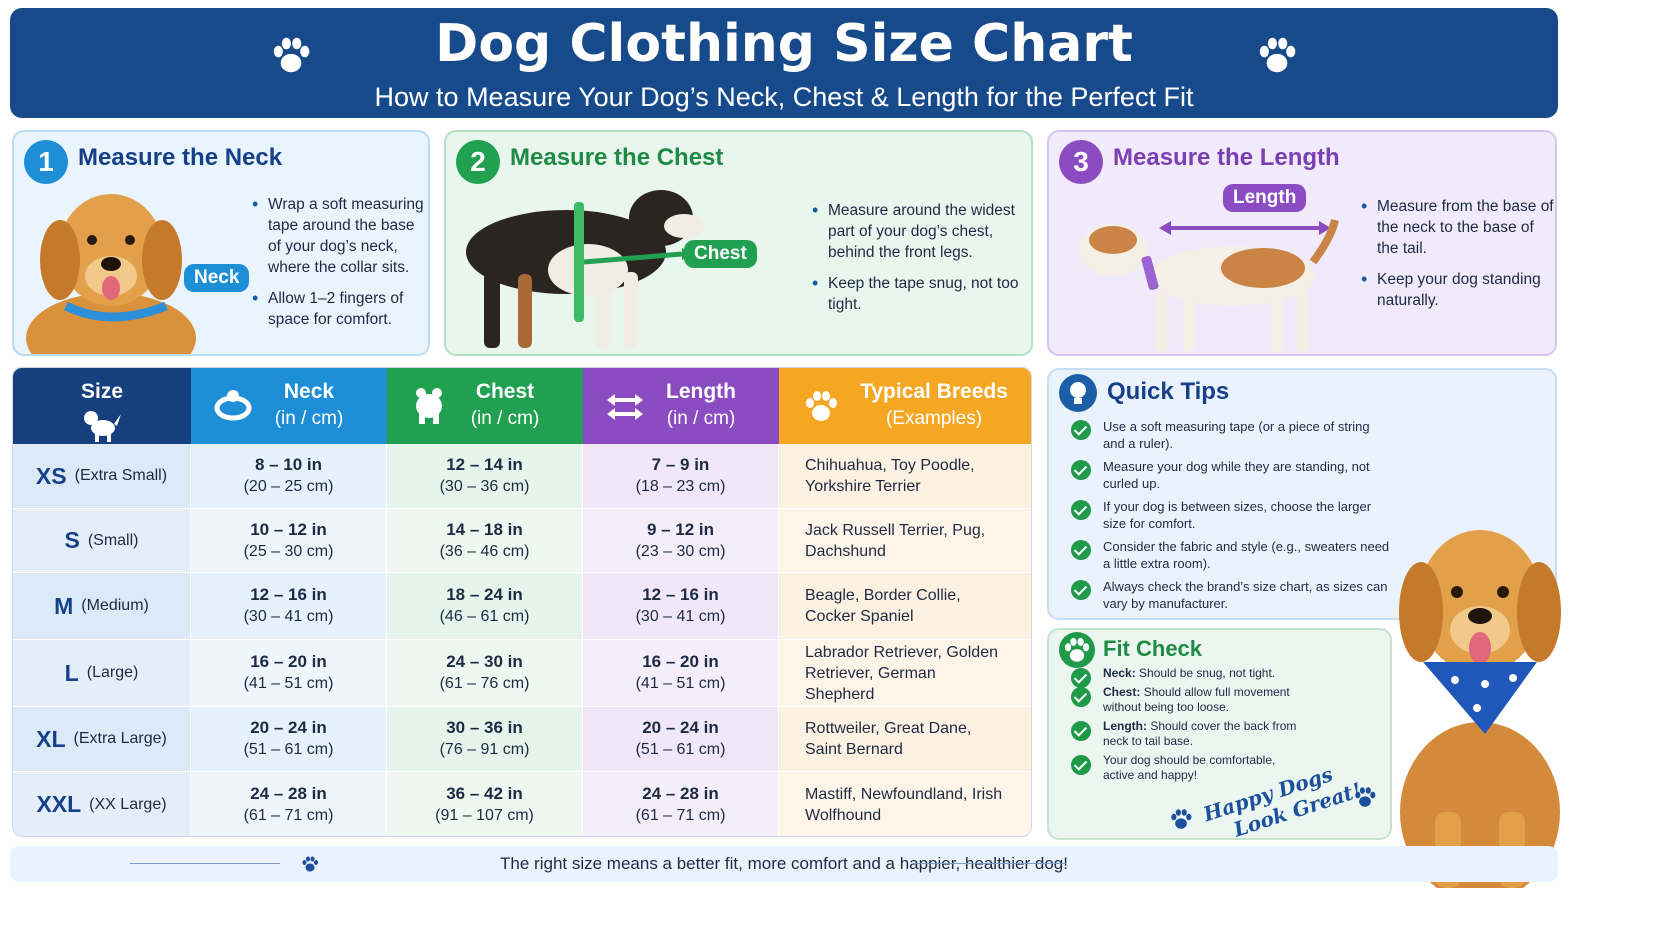  Describe the element at coordinates (485, 606) in the screenshot. I see `chest-cell: 18 – 24 in (46 – 61 cm)` at that location.